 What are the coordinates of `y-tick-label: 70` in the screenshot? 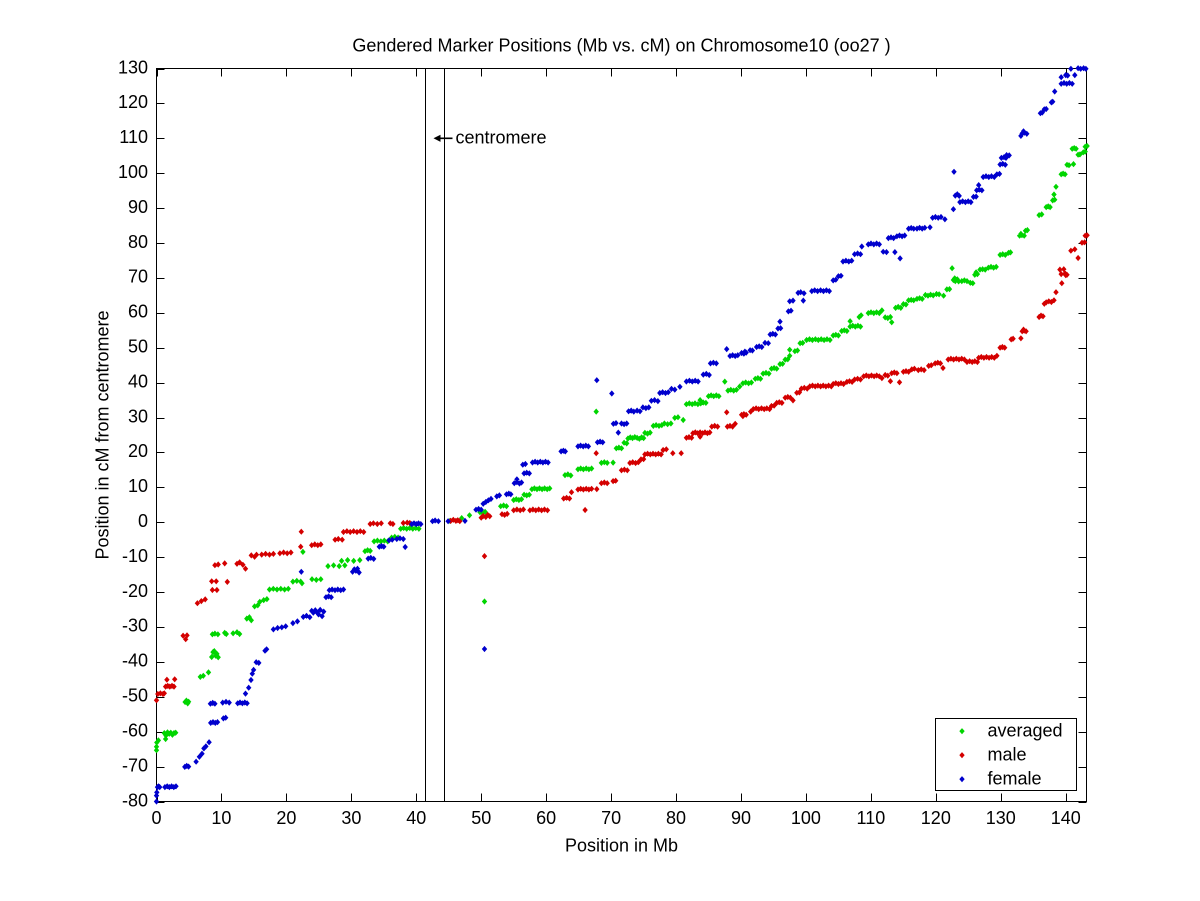 It's located at (138, 277).